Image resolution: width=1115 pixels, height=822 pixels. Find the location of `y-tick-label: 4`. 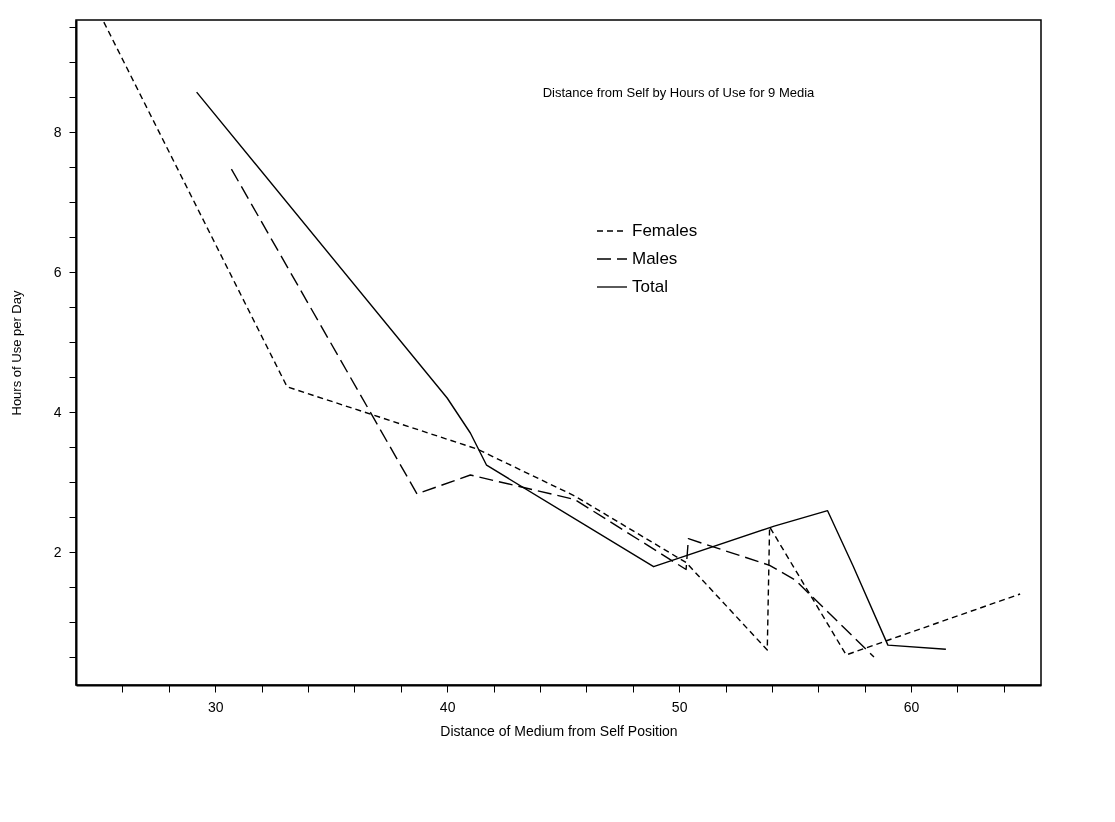

y-tick-label: 4 is located at coordinates (57, 411).